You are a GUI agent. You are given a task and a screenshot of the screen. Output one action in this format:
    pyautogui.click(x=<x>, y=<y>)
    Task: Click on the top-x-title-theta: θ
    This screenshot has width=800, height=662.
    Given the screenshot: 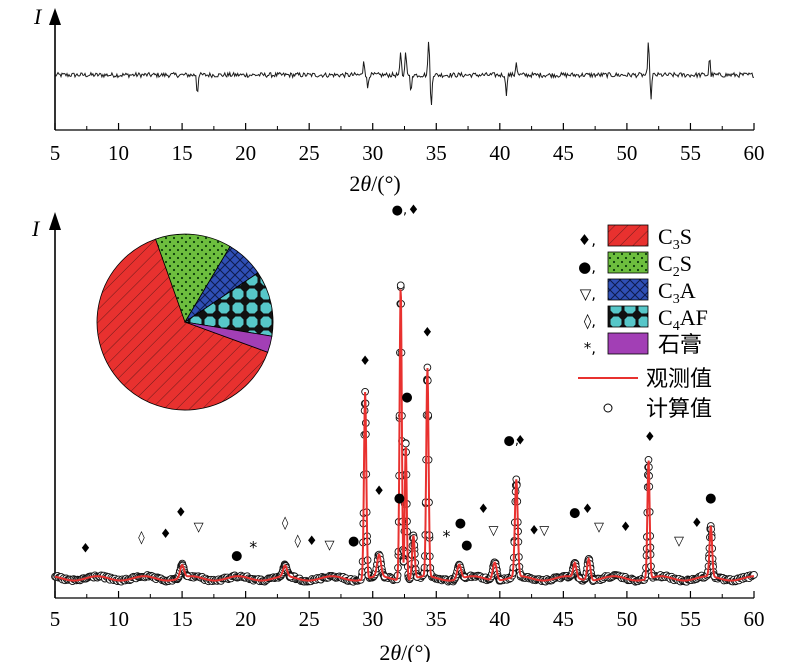 What is the action you would take?
    pyautogui.click(x=365, y=183)
    